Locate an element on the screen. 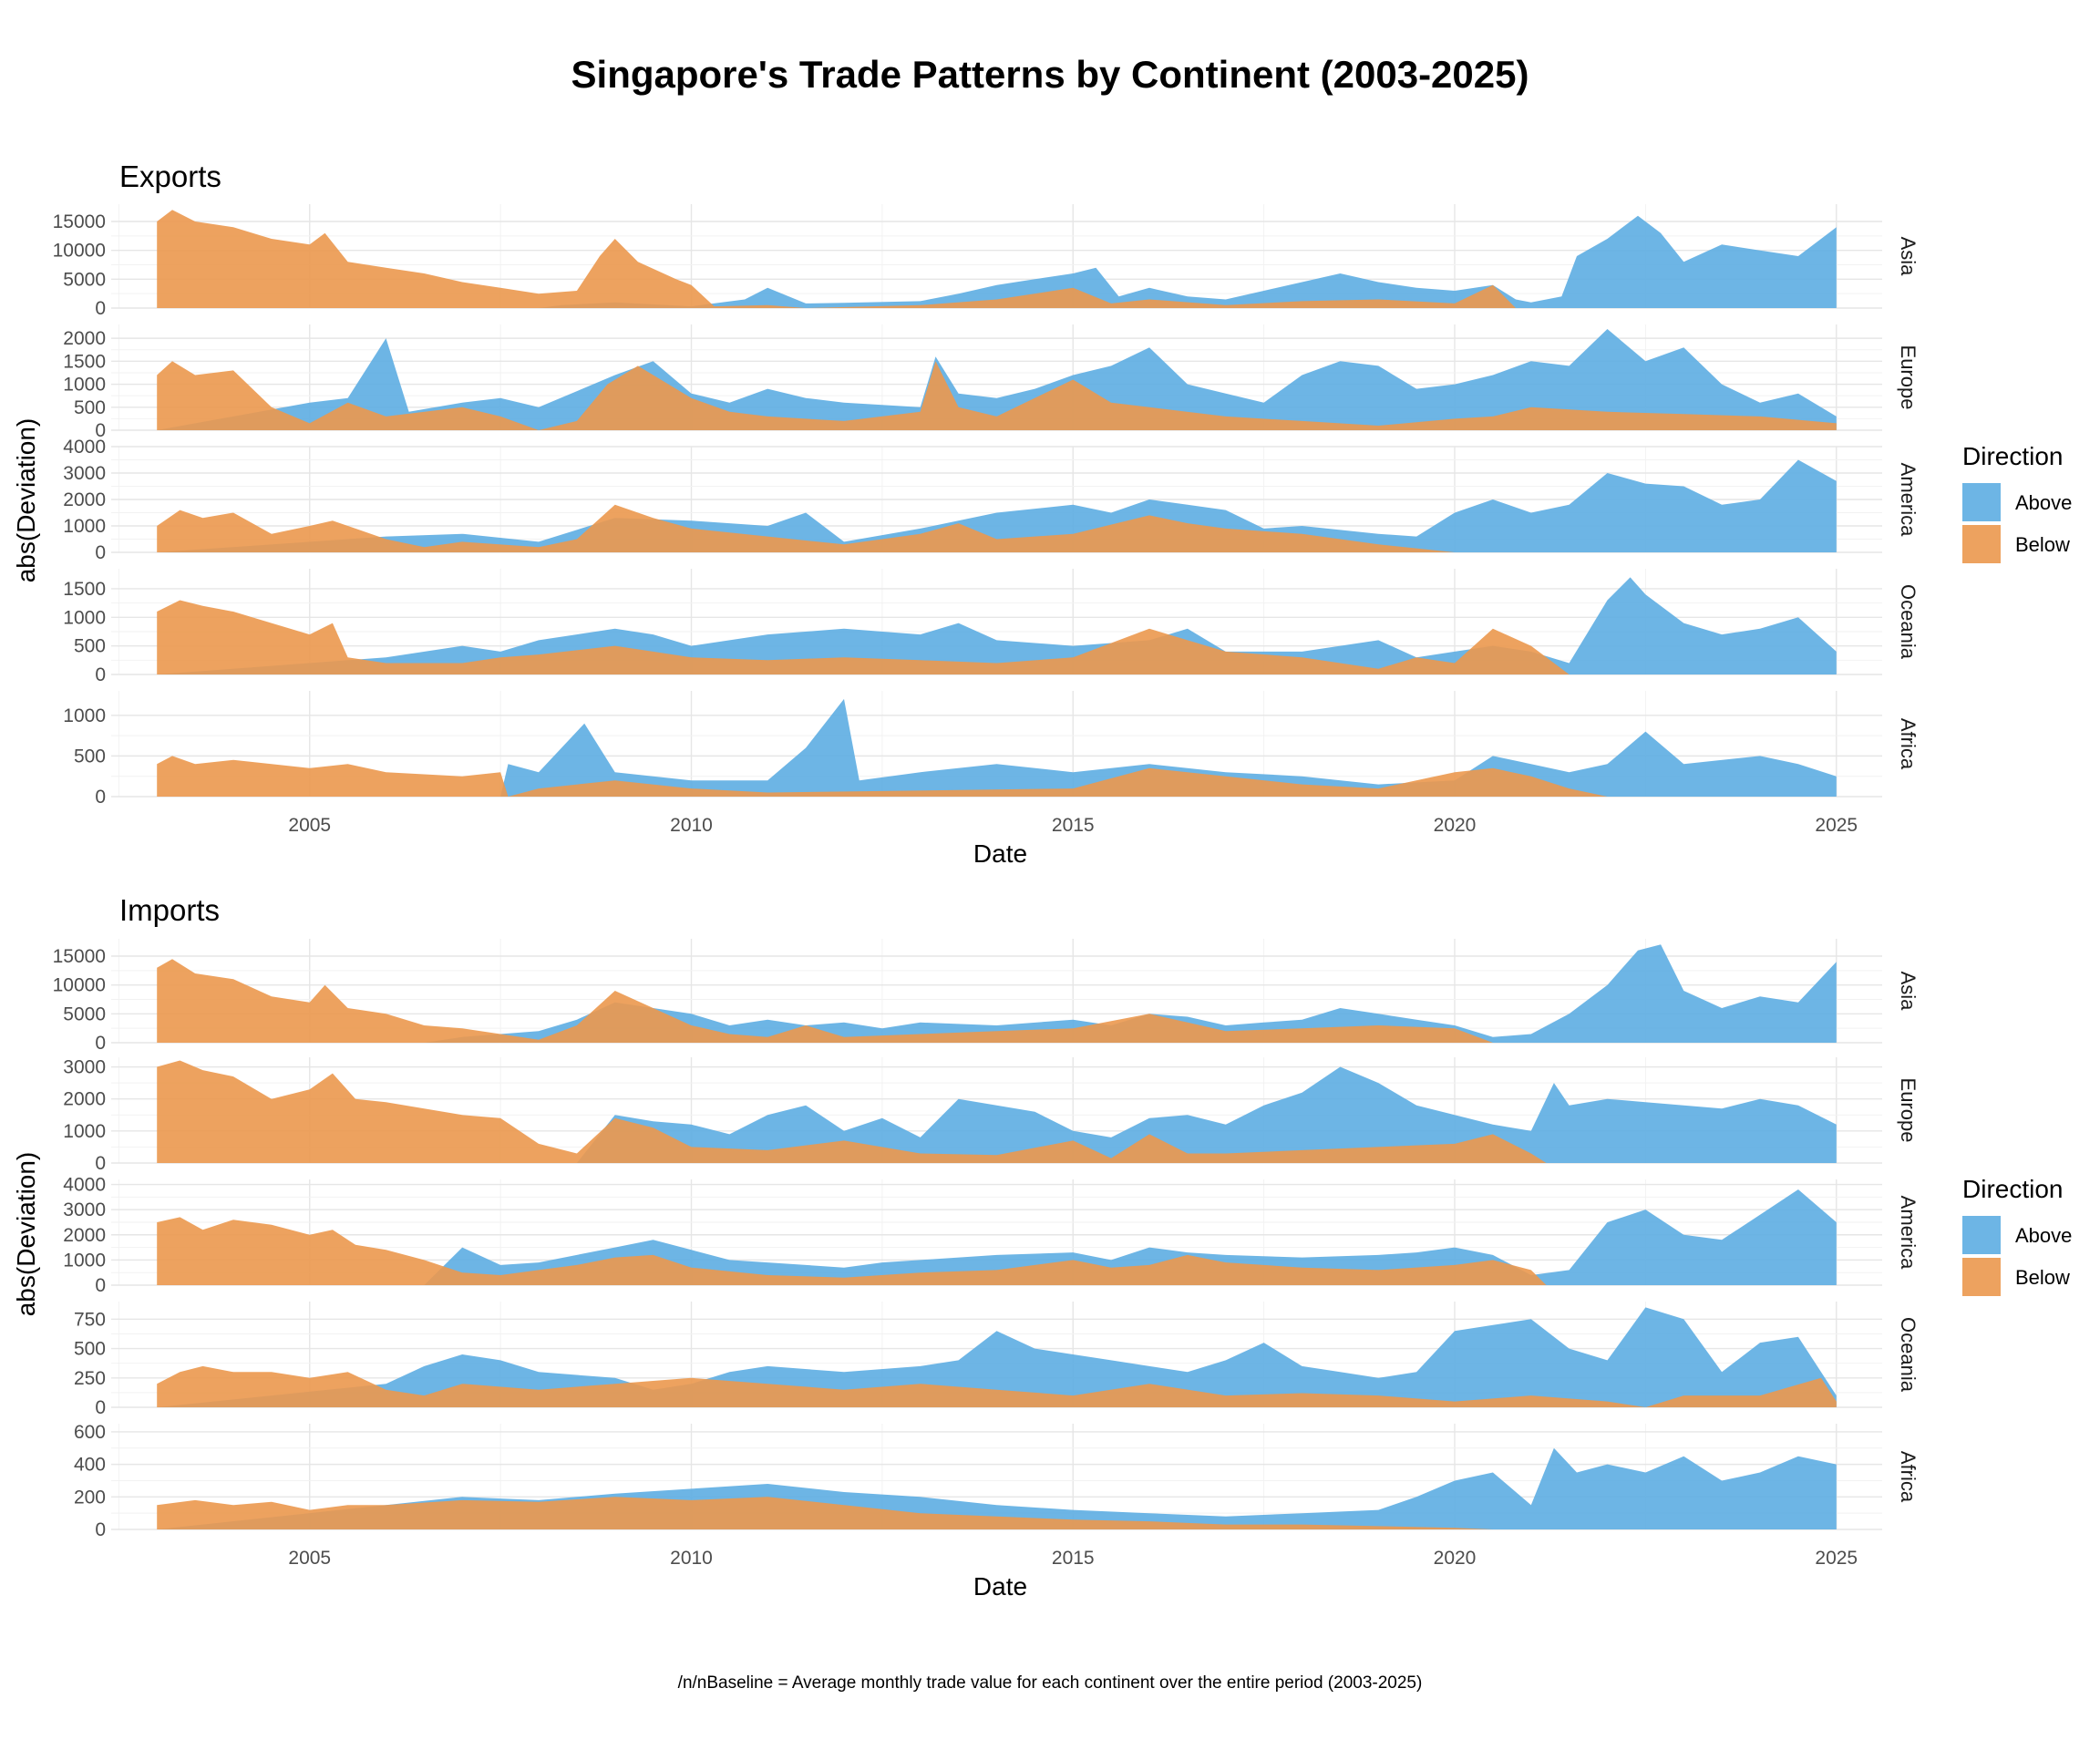 This screenshot has height=1750, width=2100. x-tick-label: 2010 is located at coordinates (691, 825).